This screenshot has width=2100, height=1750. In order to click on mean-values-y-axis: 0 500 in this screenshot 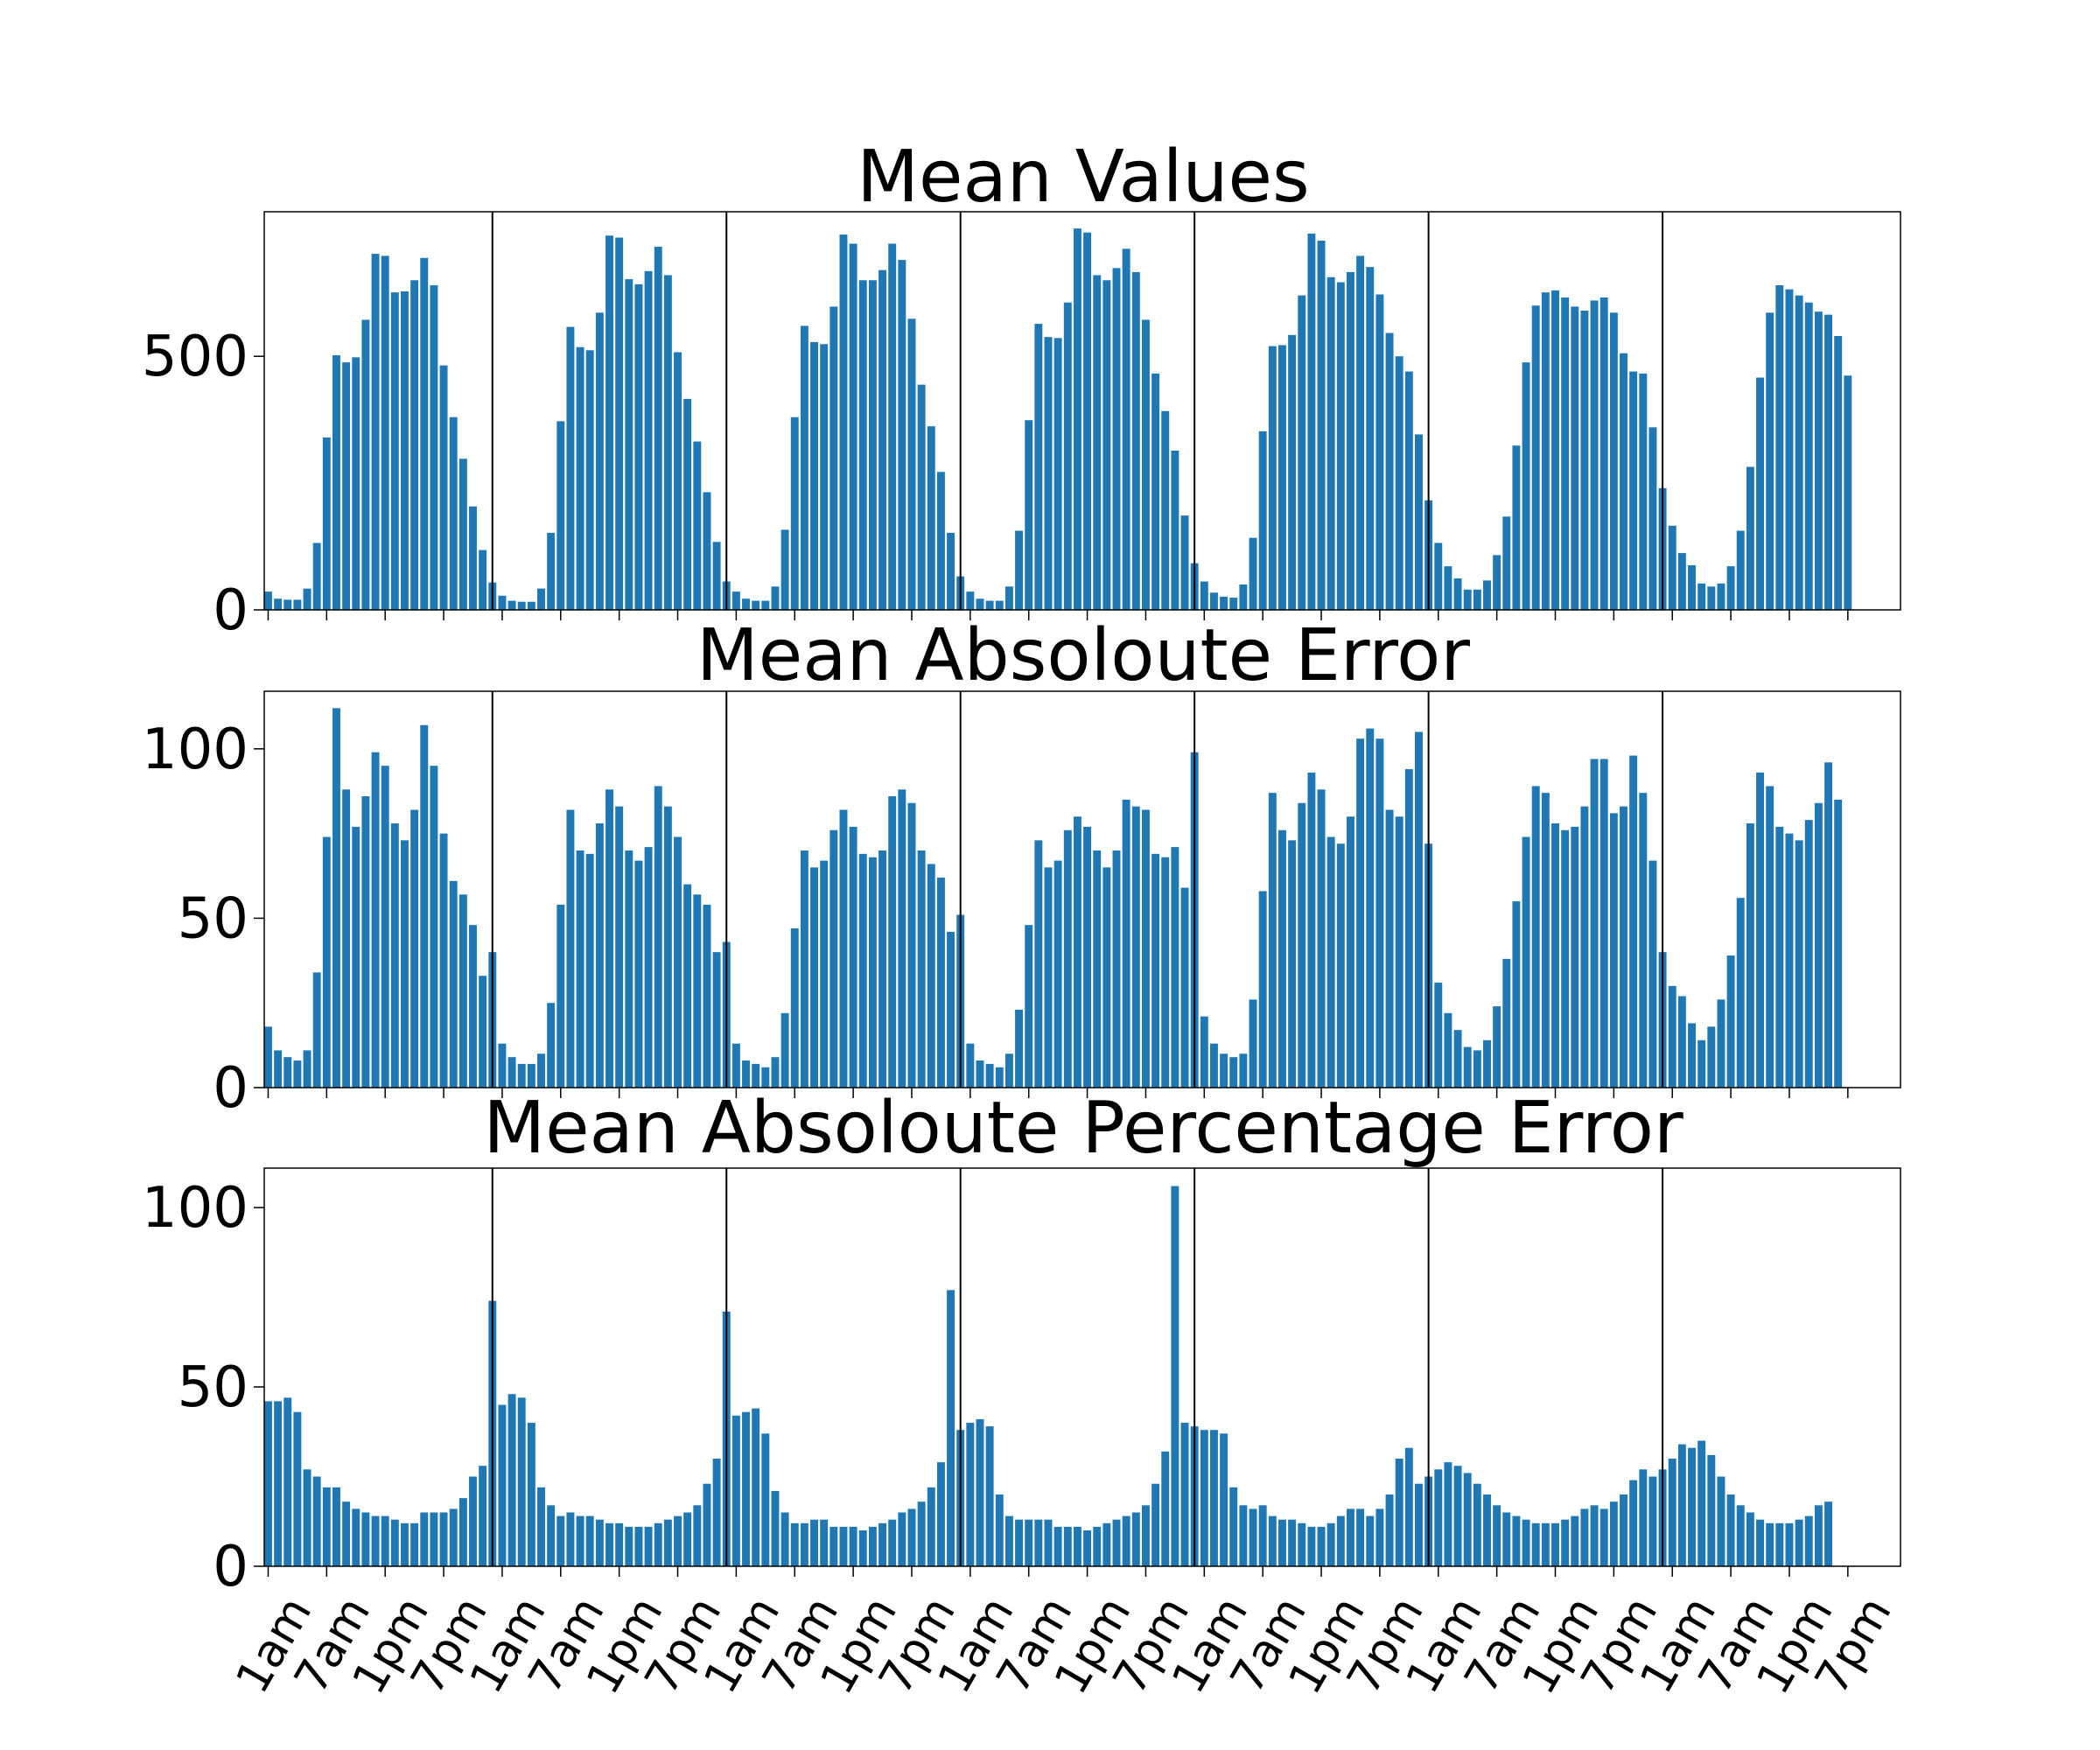, I will do `click(203, 484)`.